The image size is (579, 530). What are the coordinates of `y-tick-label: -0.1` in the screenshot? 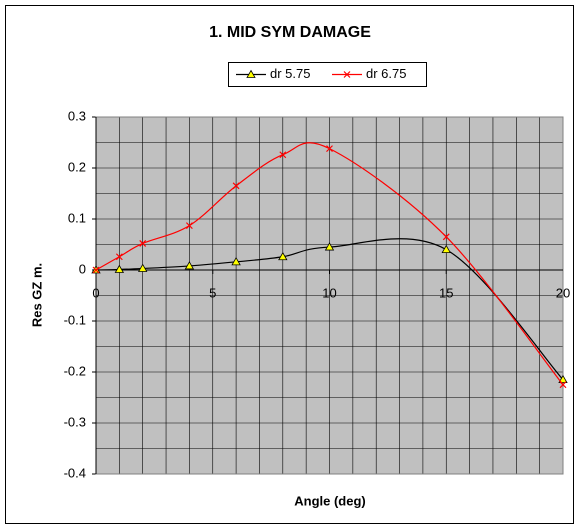 It's located at (75, 319).